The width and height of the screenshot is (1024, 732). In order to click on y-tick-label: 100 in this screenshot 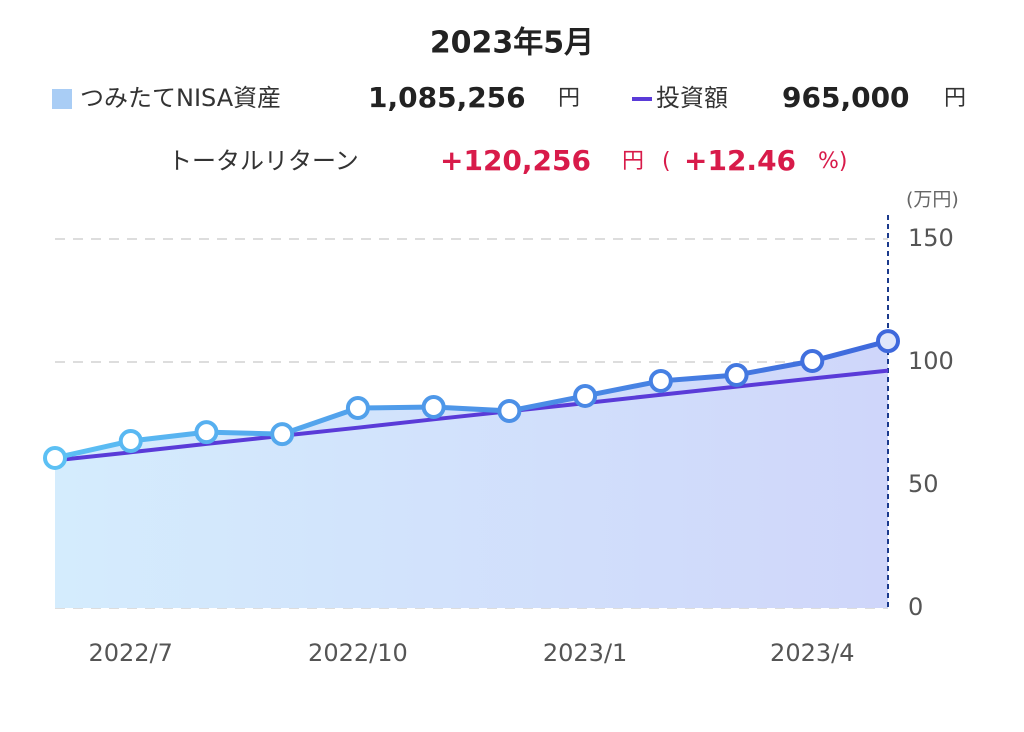, I will do `click(931, 361)`.